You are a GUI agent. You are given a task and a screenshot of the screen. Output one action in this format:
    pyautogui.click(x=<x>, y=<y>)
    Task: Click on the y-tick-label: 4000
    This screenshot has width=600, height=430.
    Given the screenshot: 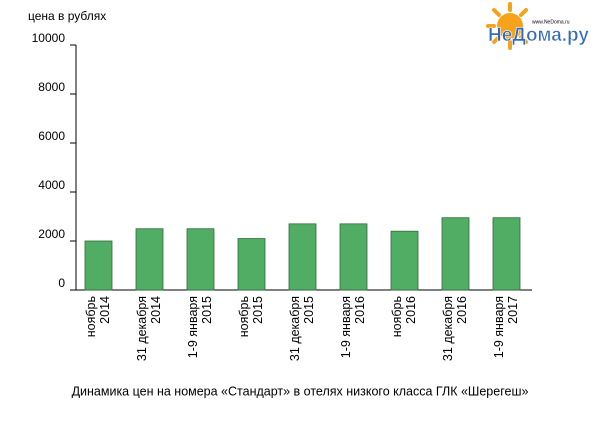 What is the action you would take?
    pyautogui.click(x=51, y=185)
    